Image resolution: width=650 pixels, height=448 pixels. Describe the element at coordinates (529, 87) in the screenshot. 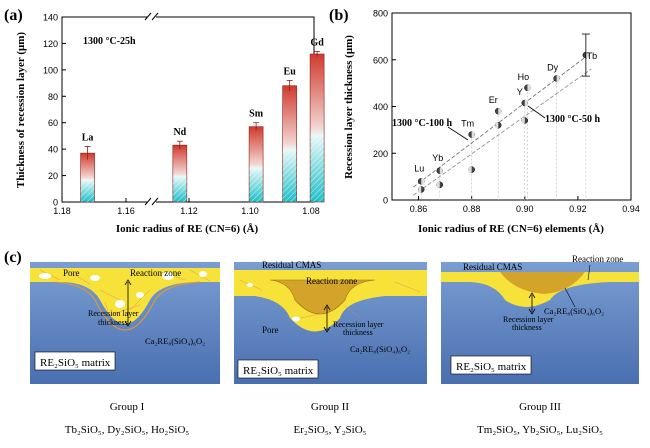

I see `point-100h-half-ho` at that location.